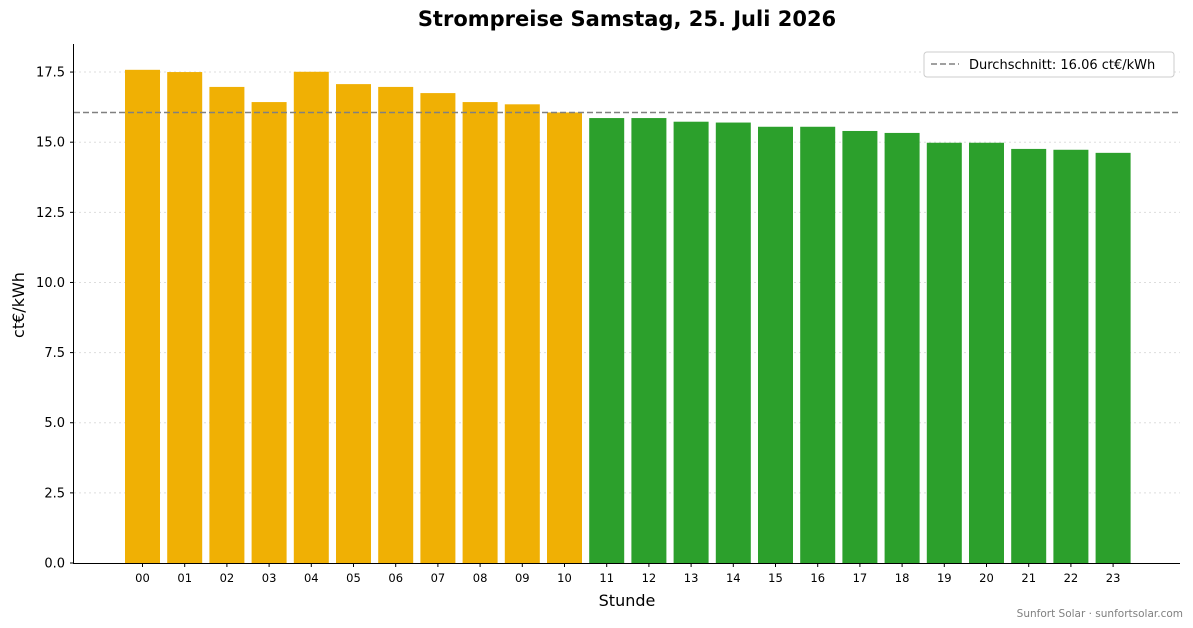 The width and height of the screenshot is (1193, 628). What do you see at coordinates (142, 578) in the screenshot?
I see `x-tick-label: 00` at bounding box center [142, 578].